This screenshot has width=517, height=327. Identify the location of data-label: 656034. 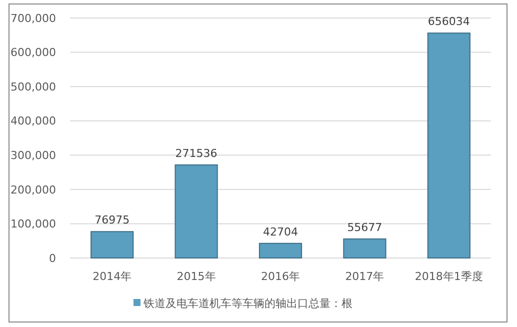
(449, 21).